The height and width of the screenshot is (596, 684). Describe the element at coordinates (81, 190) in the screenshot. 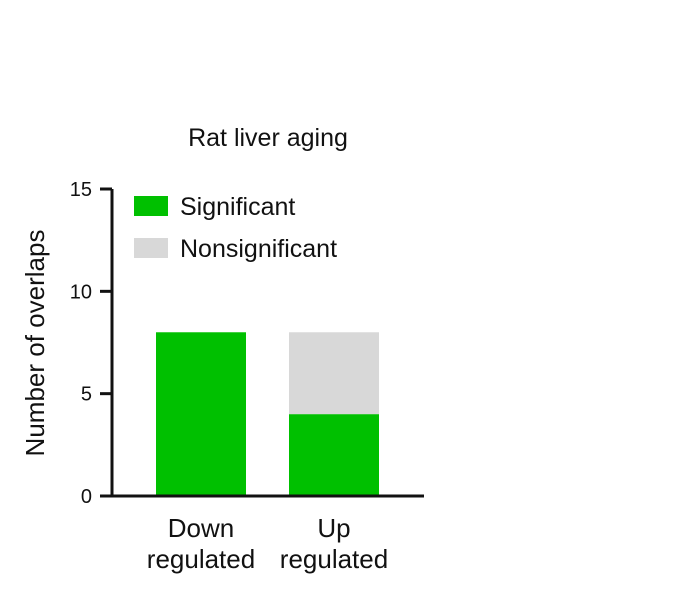

I see `y-tick-label: 15` at that location.